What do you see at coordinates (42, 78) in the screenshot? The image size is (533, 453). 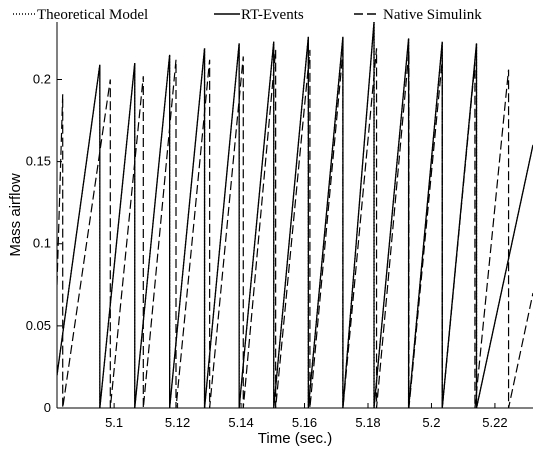 I see `y-tick-label: 0.2` at bounding box center [42, 78].